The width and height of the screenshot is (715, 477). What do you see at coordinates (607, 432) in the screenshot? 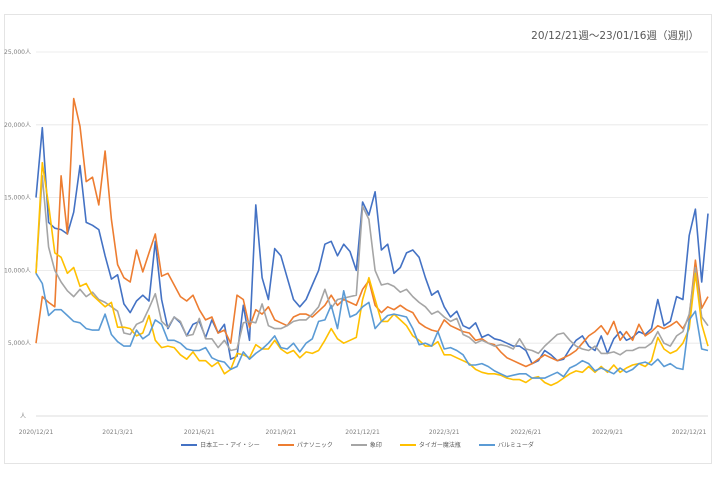
I see `x-tick-label: 2022/9/21` at bounding box center [607, 432].